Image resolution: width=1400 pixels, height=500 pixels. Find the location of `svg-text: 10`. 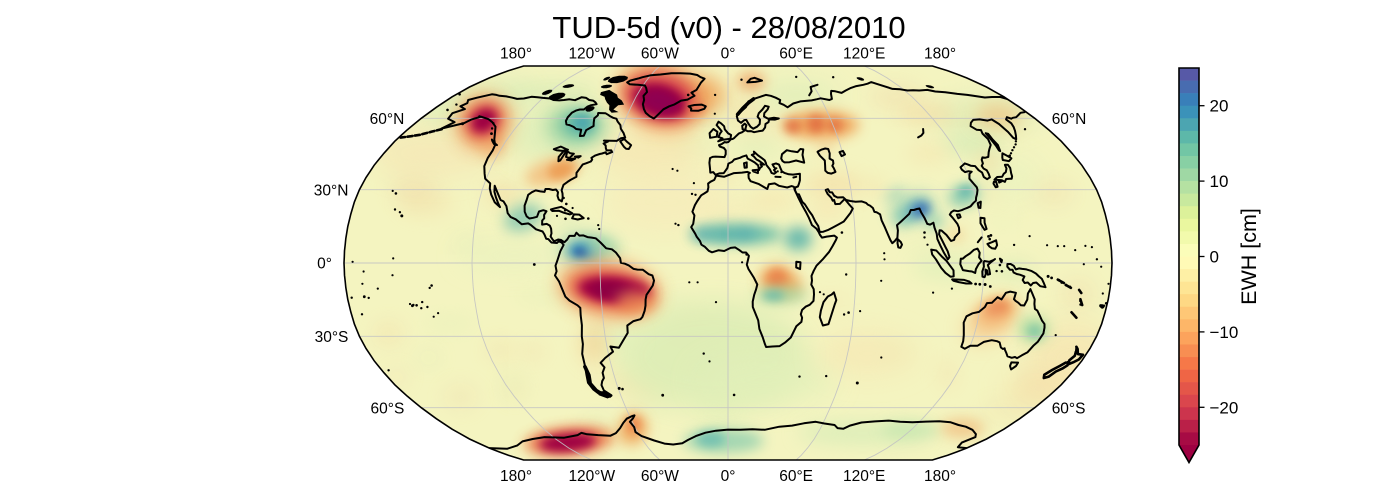

svg-text: 10 is located at coordinates (1219, 181).